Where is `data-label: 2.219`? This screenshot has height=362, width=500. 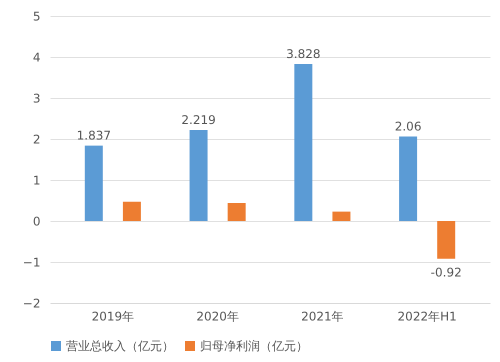 data-label: 2.219 is located at coordinates (198, 120).